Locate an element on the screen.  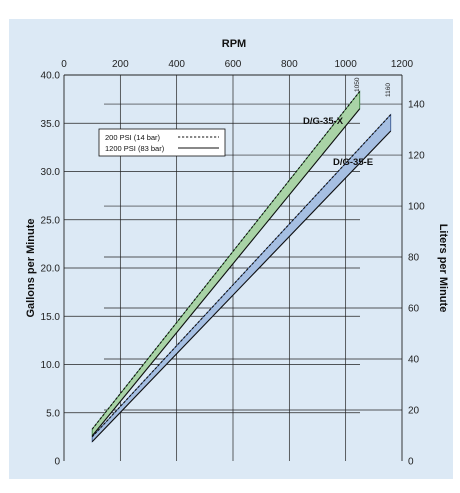
legend-label-low-pressure: 200 PSI (14 bar) is located at coordinates (133, 137).